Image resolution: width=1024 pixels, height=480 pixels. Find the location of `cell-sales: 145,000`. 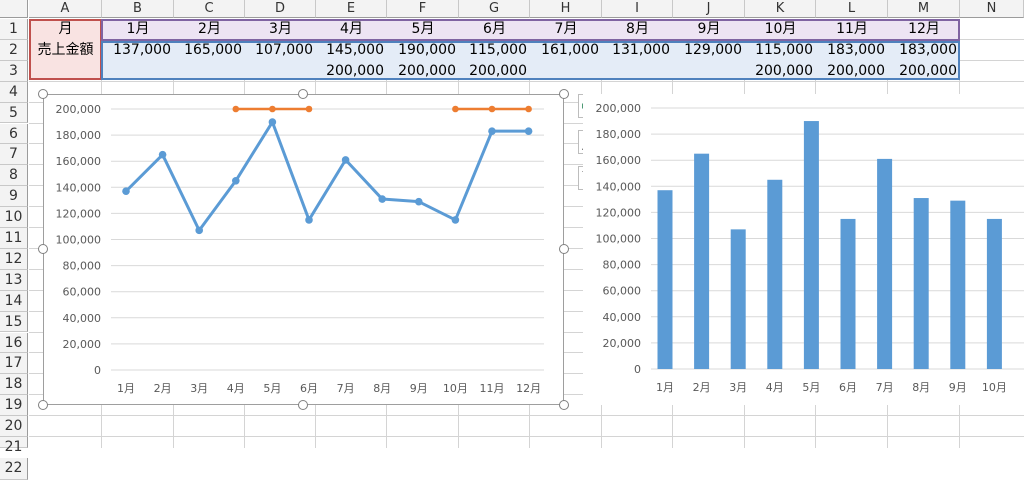

cell-sales: 145,000 is located at coordinates (355, 50).